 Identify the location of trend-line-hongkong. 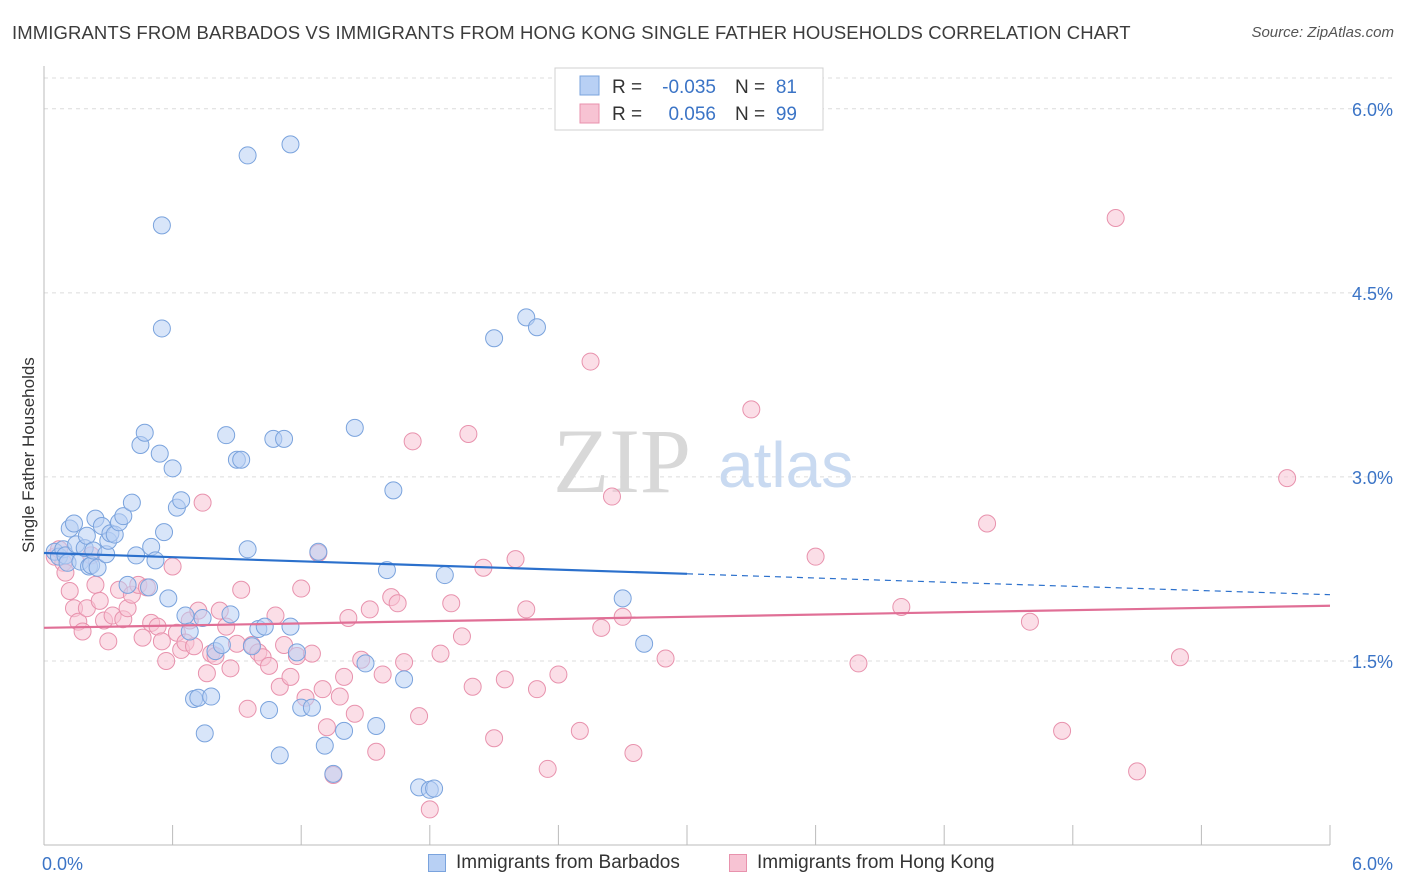
(687, 616).